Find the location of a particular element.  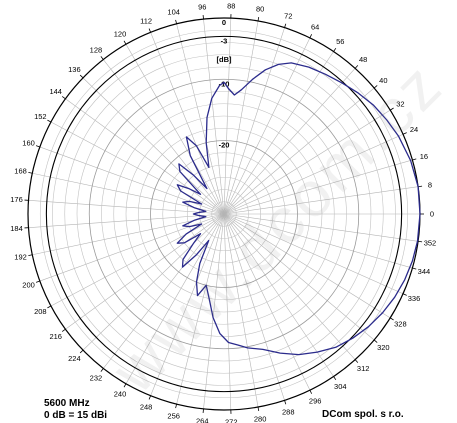

angle-tick-label: 80 is located at coordinates (260, 9).